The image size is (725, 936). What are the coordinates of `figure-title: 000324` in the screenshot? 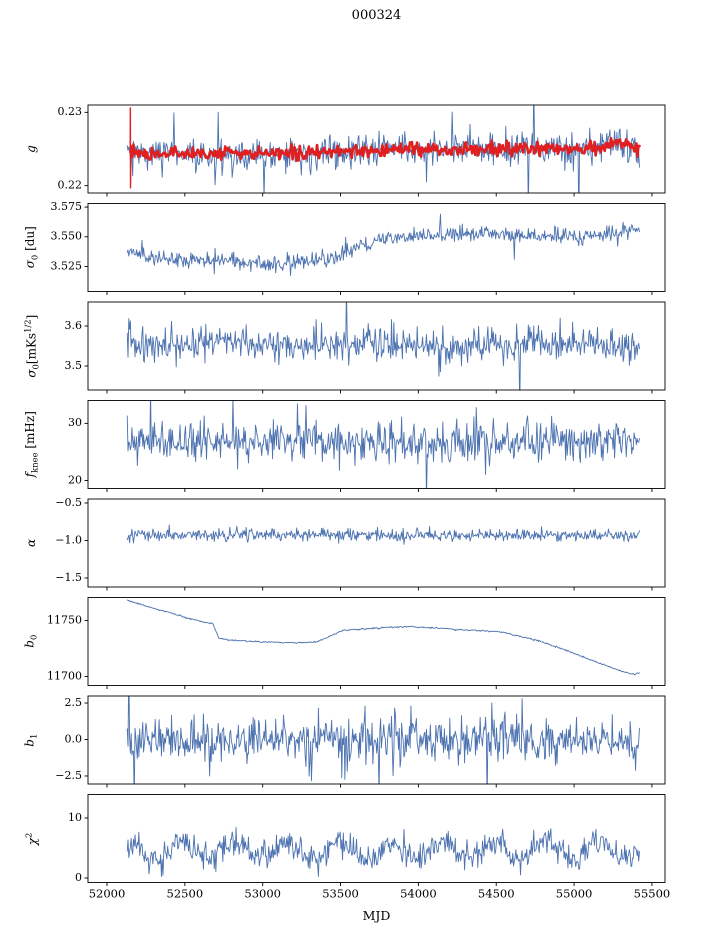 It's located at (376, 15).